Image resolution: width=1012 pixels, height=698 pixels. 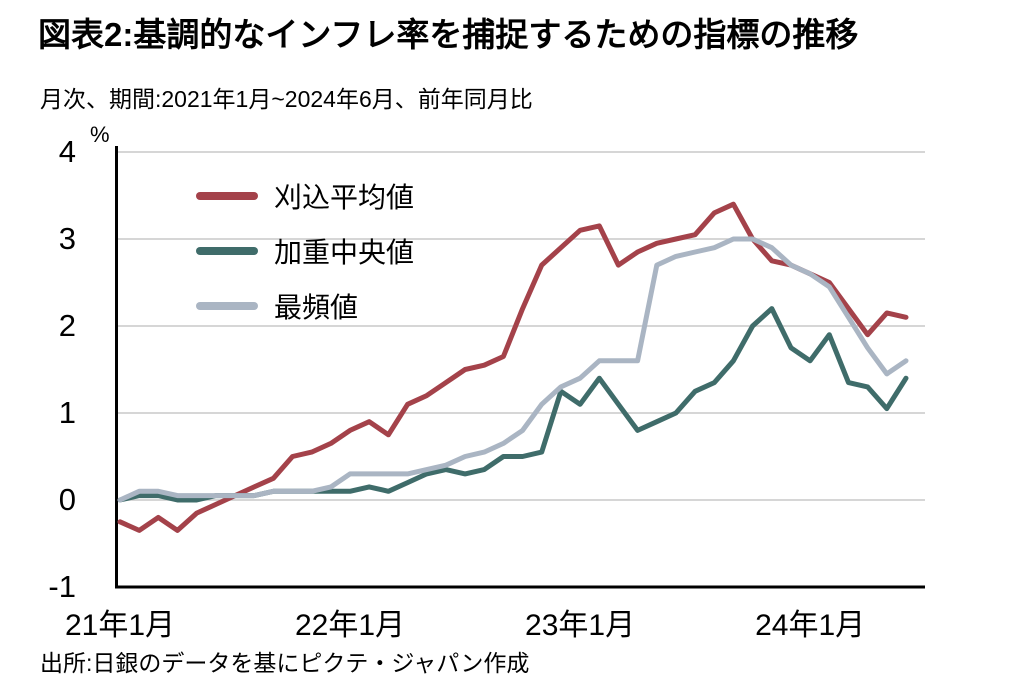 I want to click on legend-item-mode: 最頻値, so click(x=305, y=305).